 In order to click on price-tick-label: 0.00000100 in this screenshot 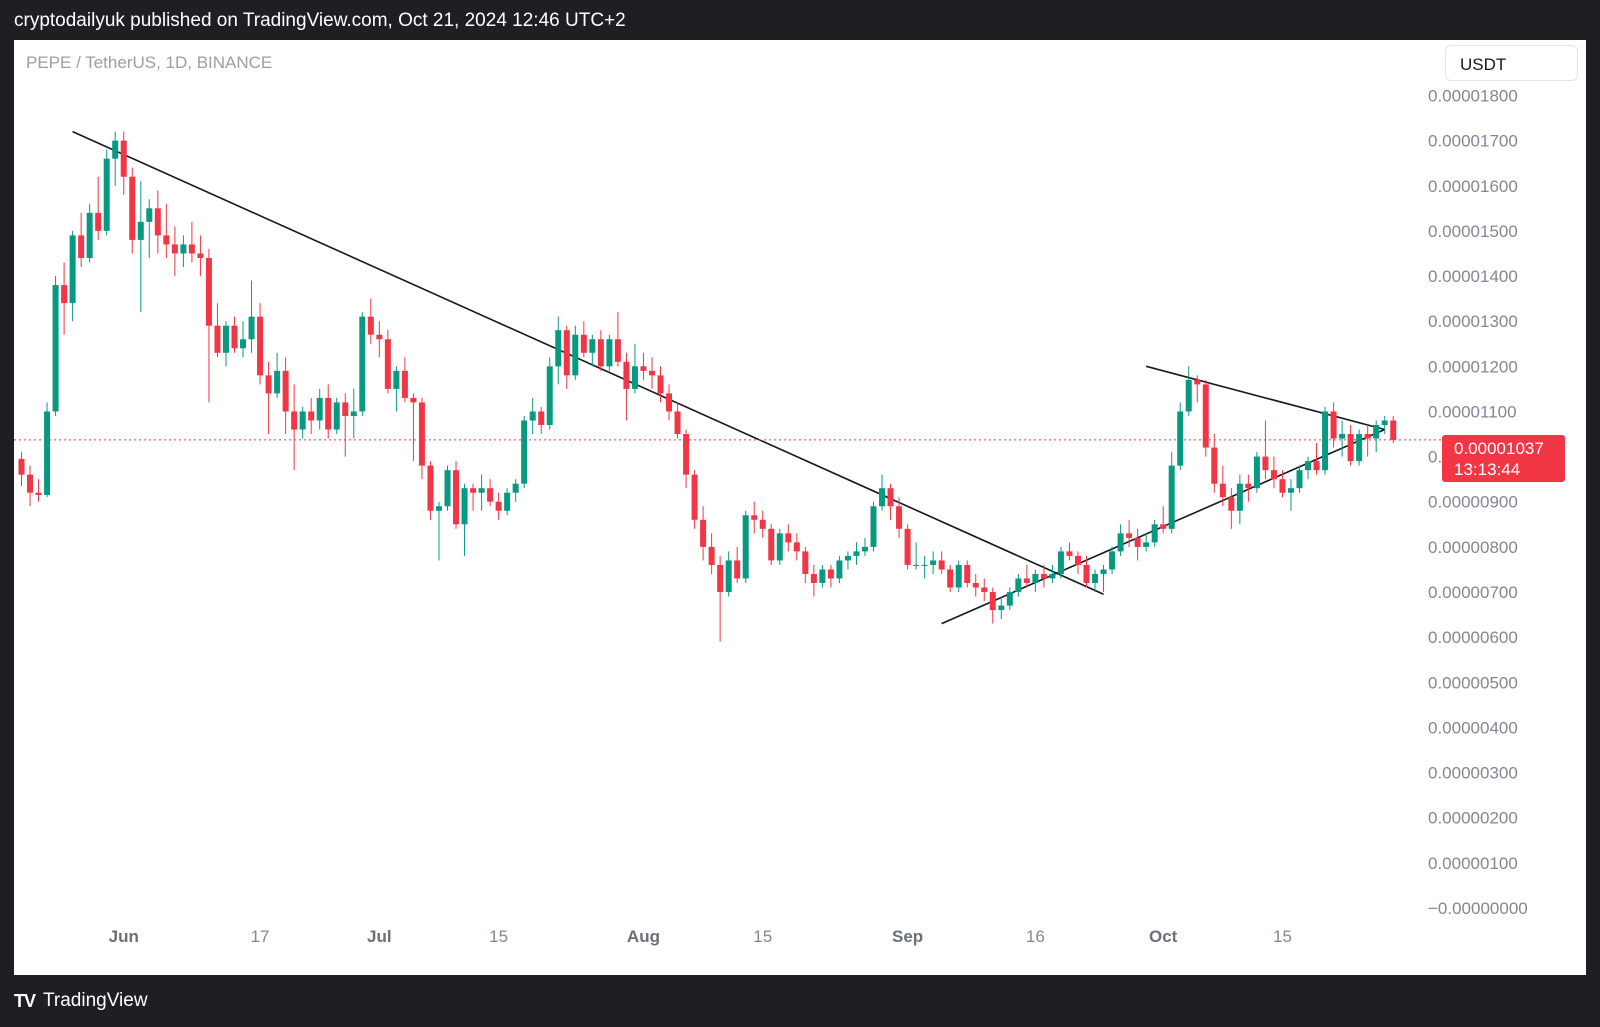, I will do `click(1473, 863)`.